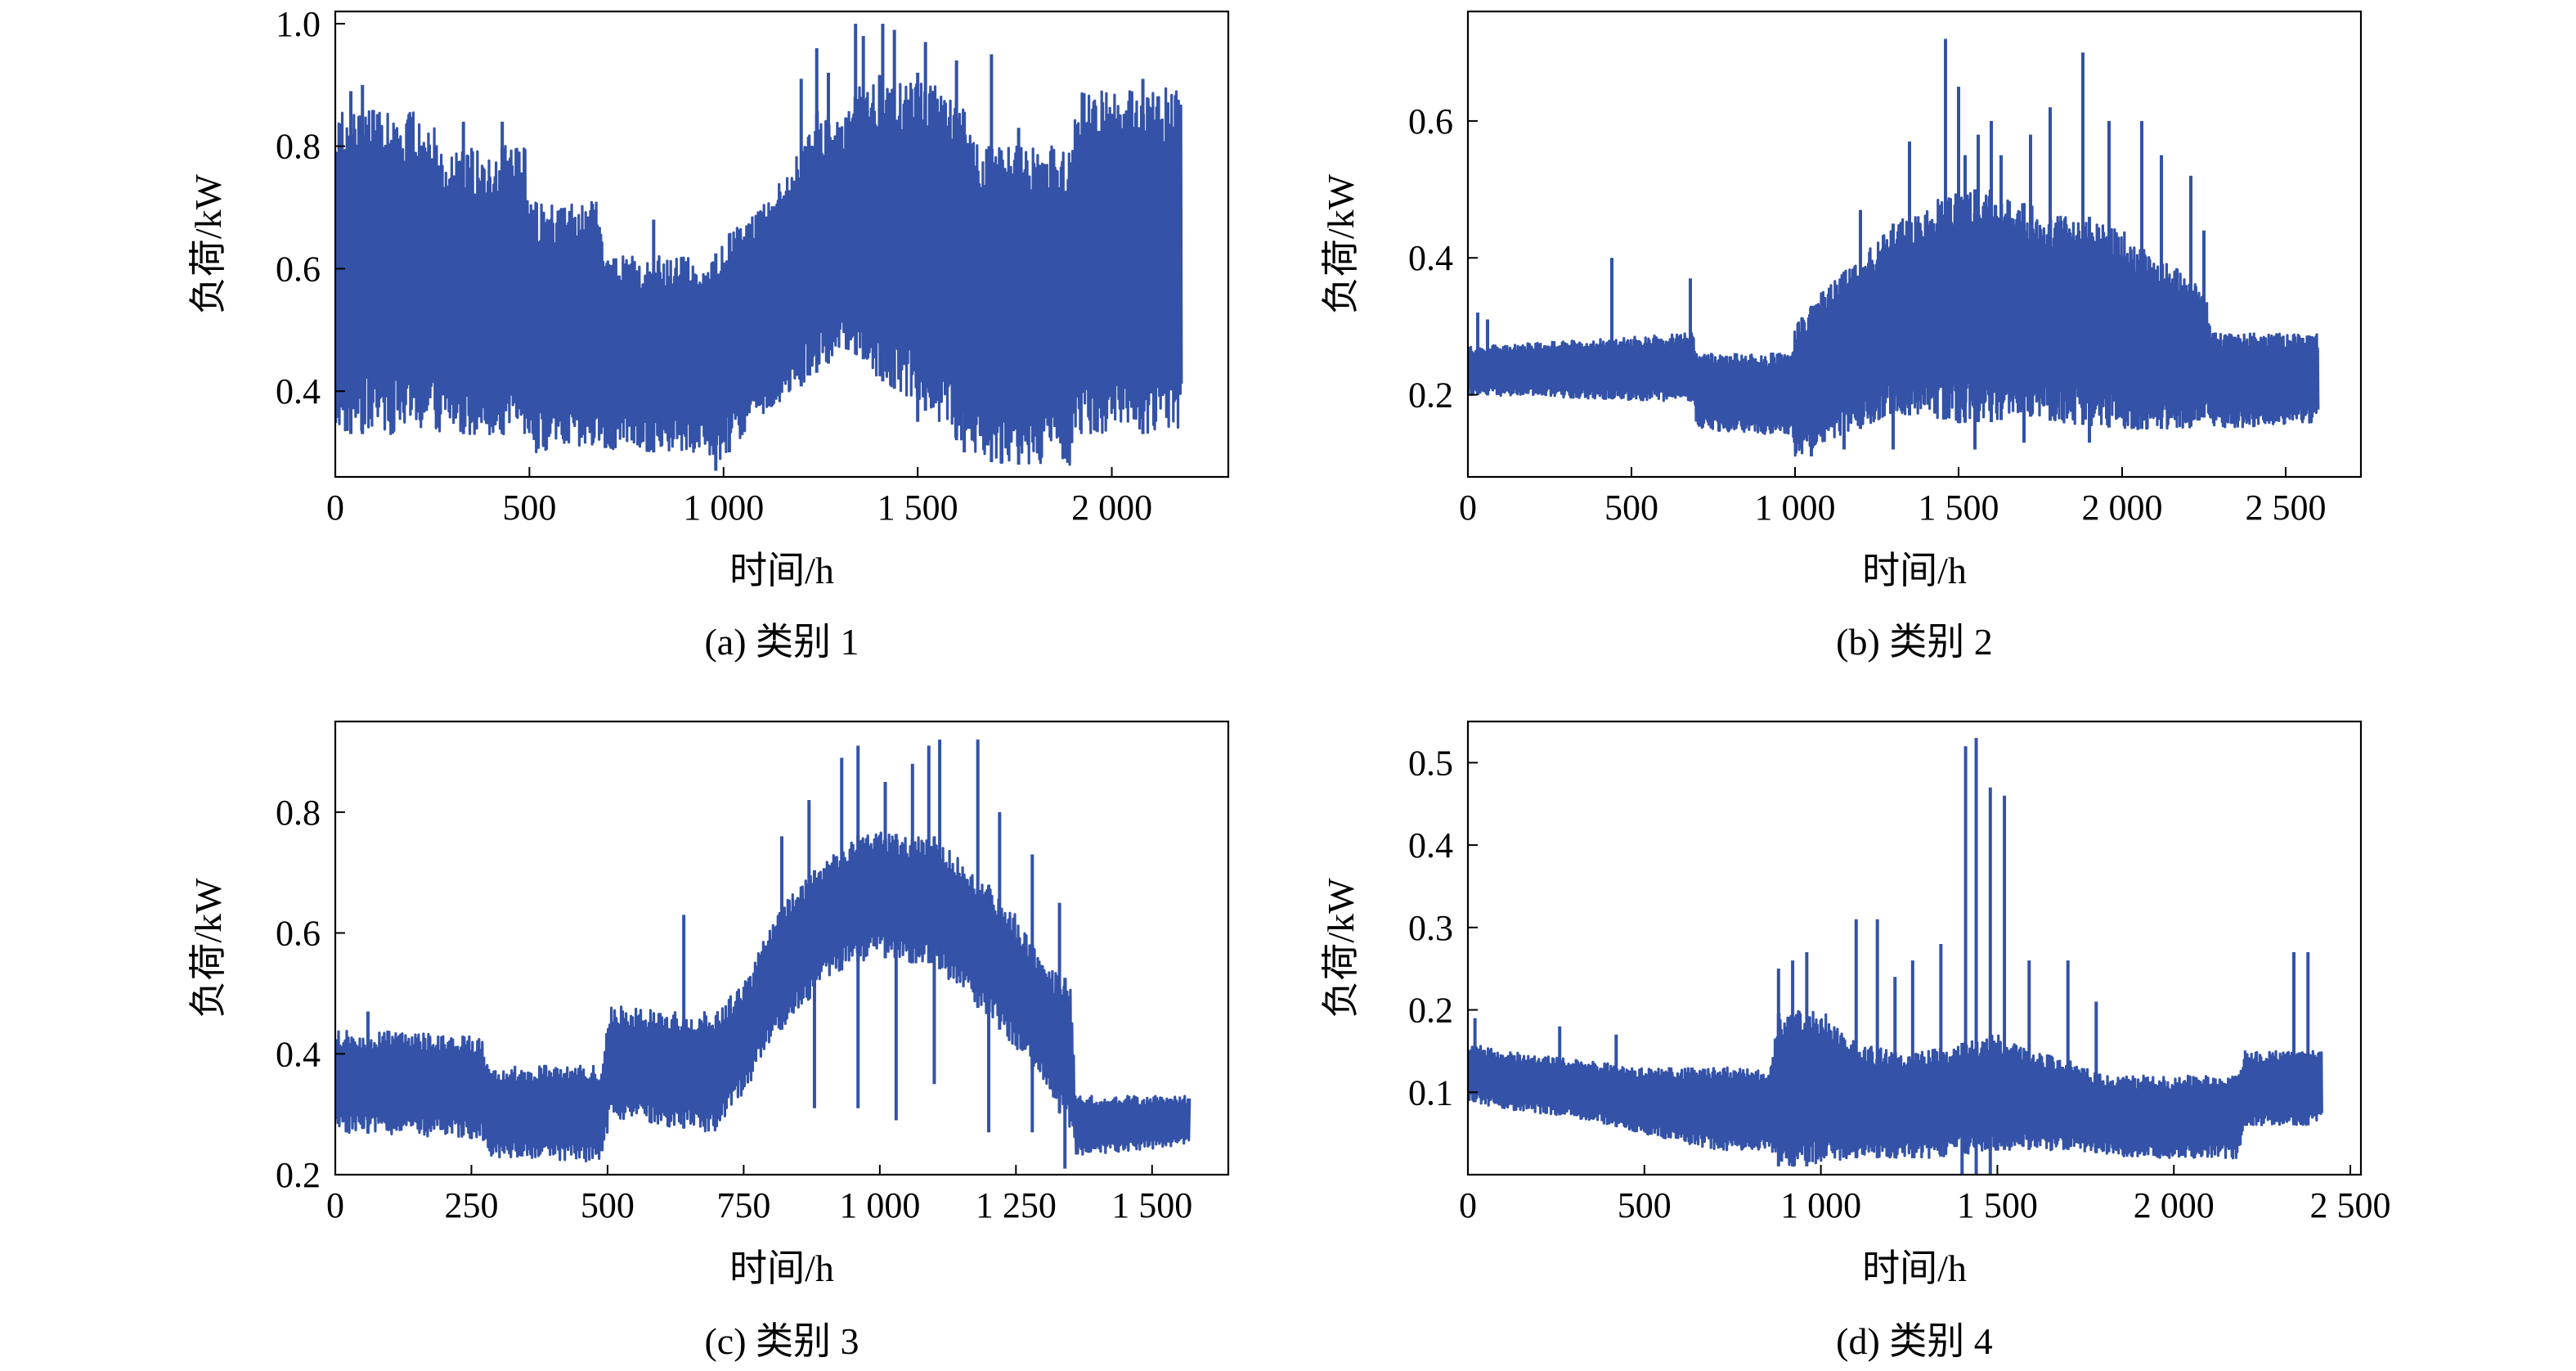 The width and height of the screenshot is (2576, 1371). I want to click on x-tick-label: 250, so click(471, 1205).